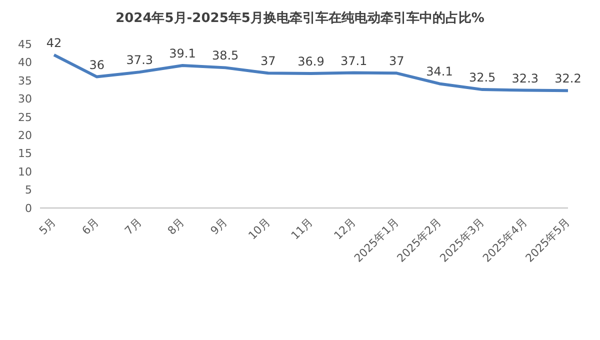  What do you see at coordinates (182, 53) in the screenshot?
I see `data-label: 39.1` at bounding box center [182, 53].